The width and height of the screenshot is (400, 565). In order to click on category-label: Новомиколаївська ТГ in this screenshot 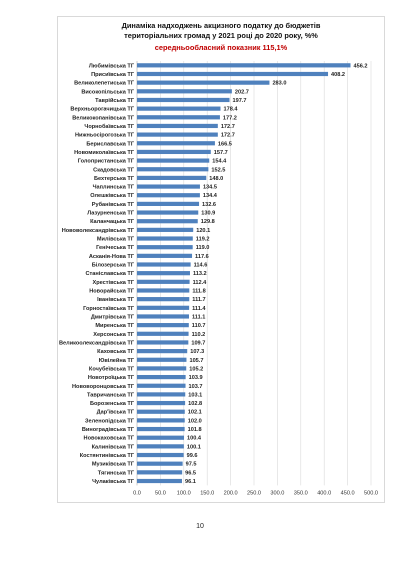, I will do `click(104, 153)`.